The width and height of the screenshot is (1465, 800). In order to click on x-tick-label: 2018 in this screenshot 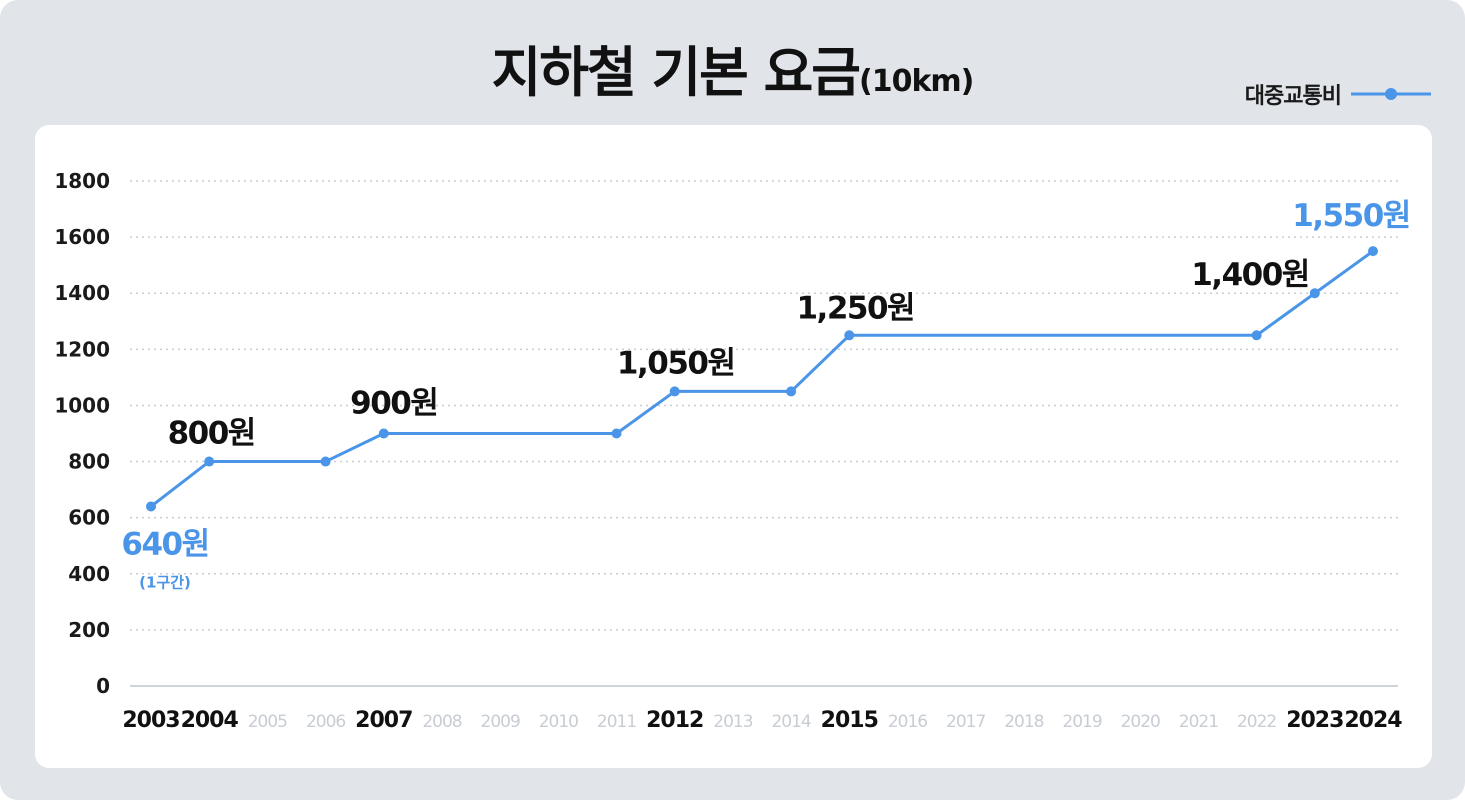, I will do `click(1023, 722)`.